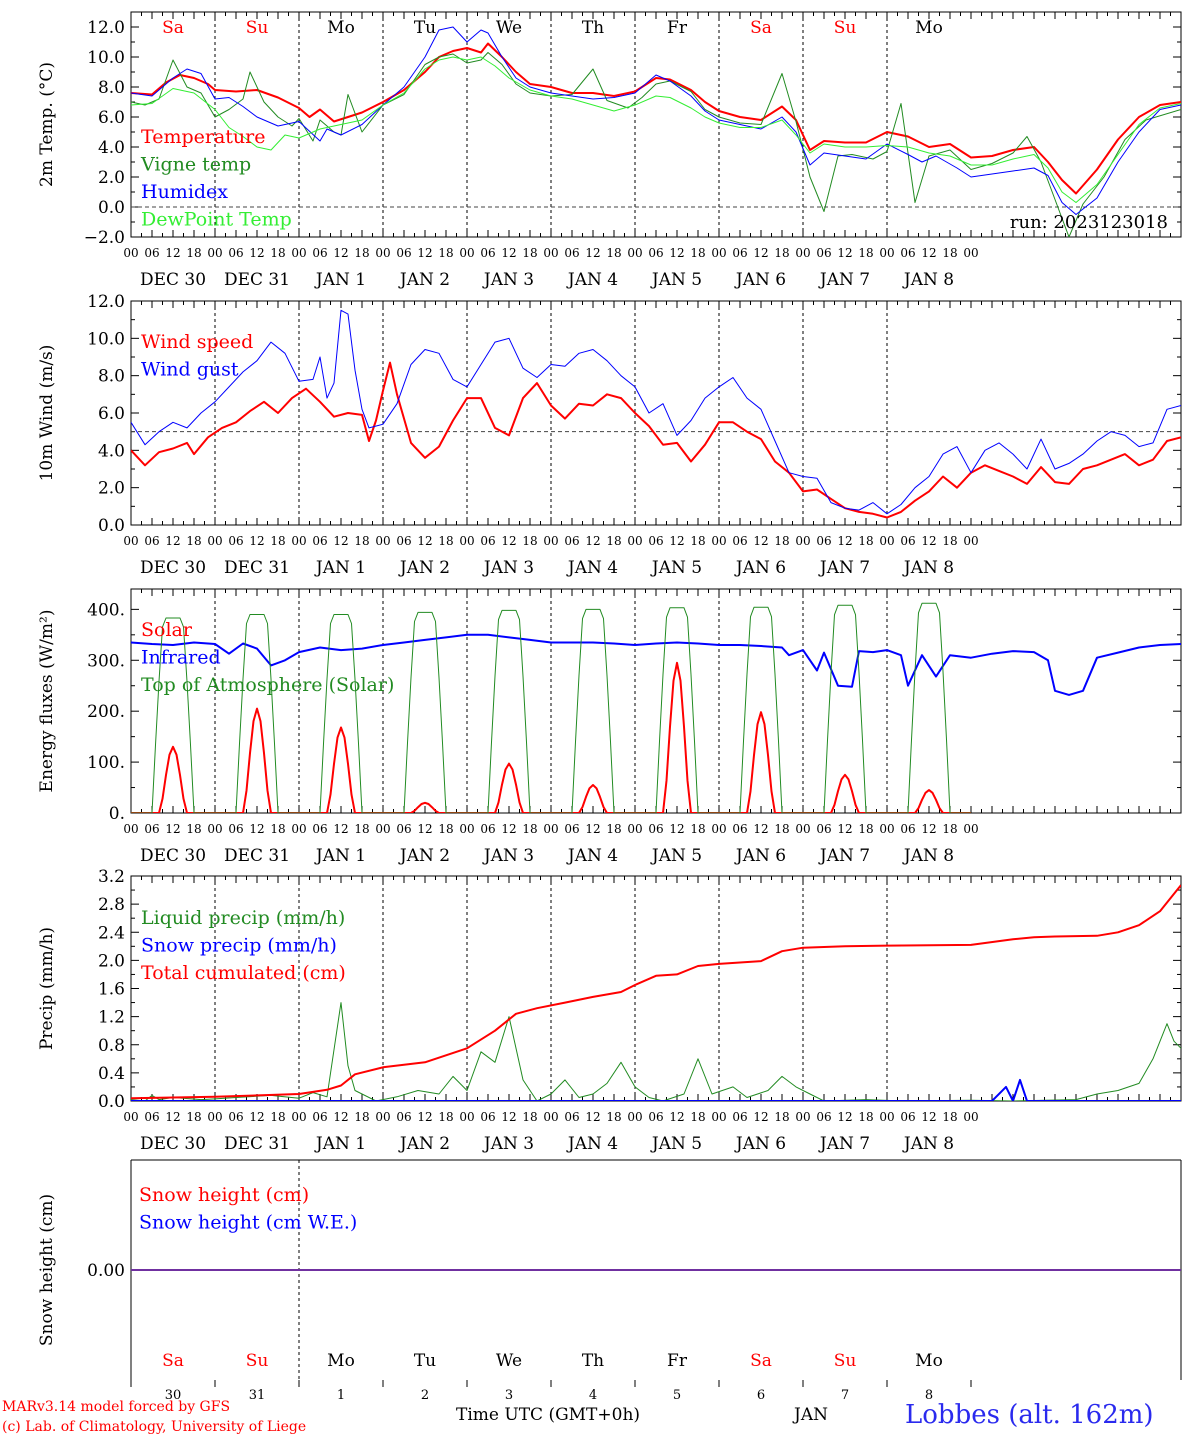  Describe the element at coordinates (509, 28) in the screenshot. I see `weekday-label: We` at that location.